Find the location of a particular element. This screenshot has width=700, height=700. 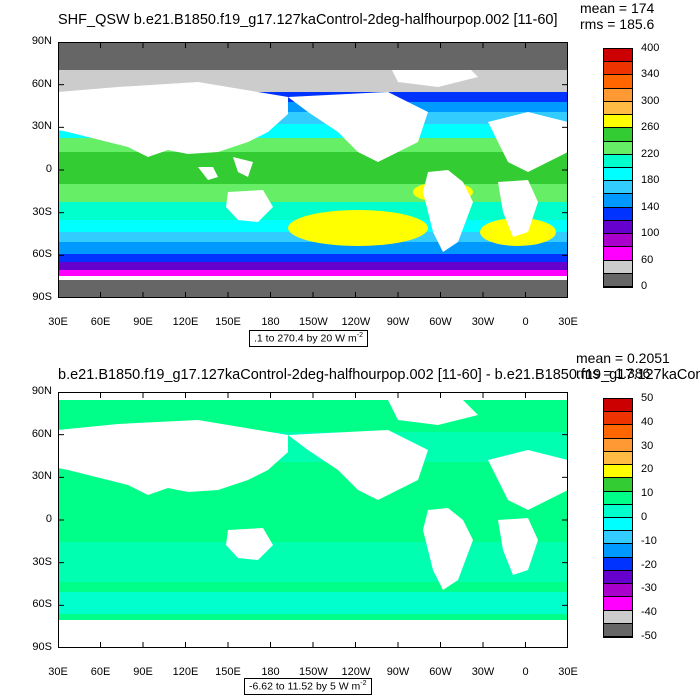

panel1-colorbar is located at coordinates (618, 168).